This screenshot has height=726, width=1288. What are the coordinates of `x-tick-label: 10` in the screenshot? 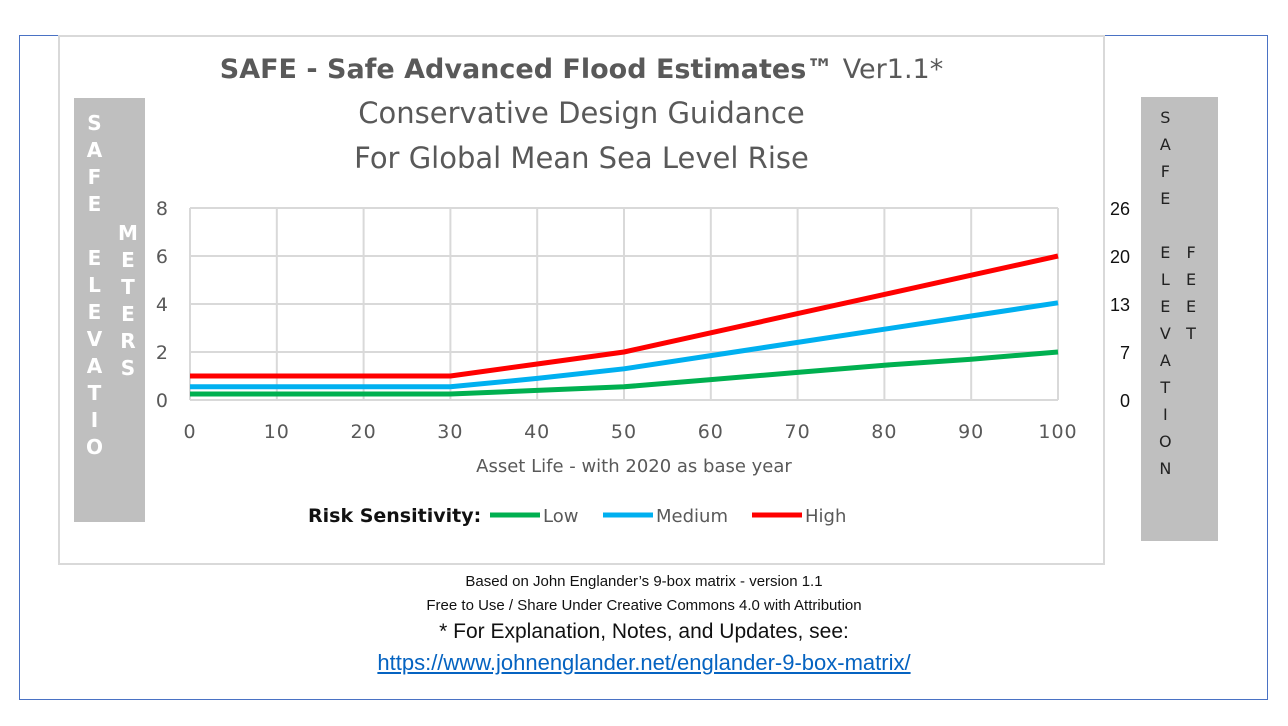 It's located at (277, 432).